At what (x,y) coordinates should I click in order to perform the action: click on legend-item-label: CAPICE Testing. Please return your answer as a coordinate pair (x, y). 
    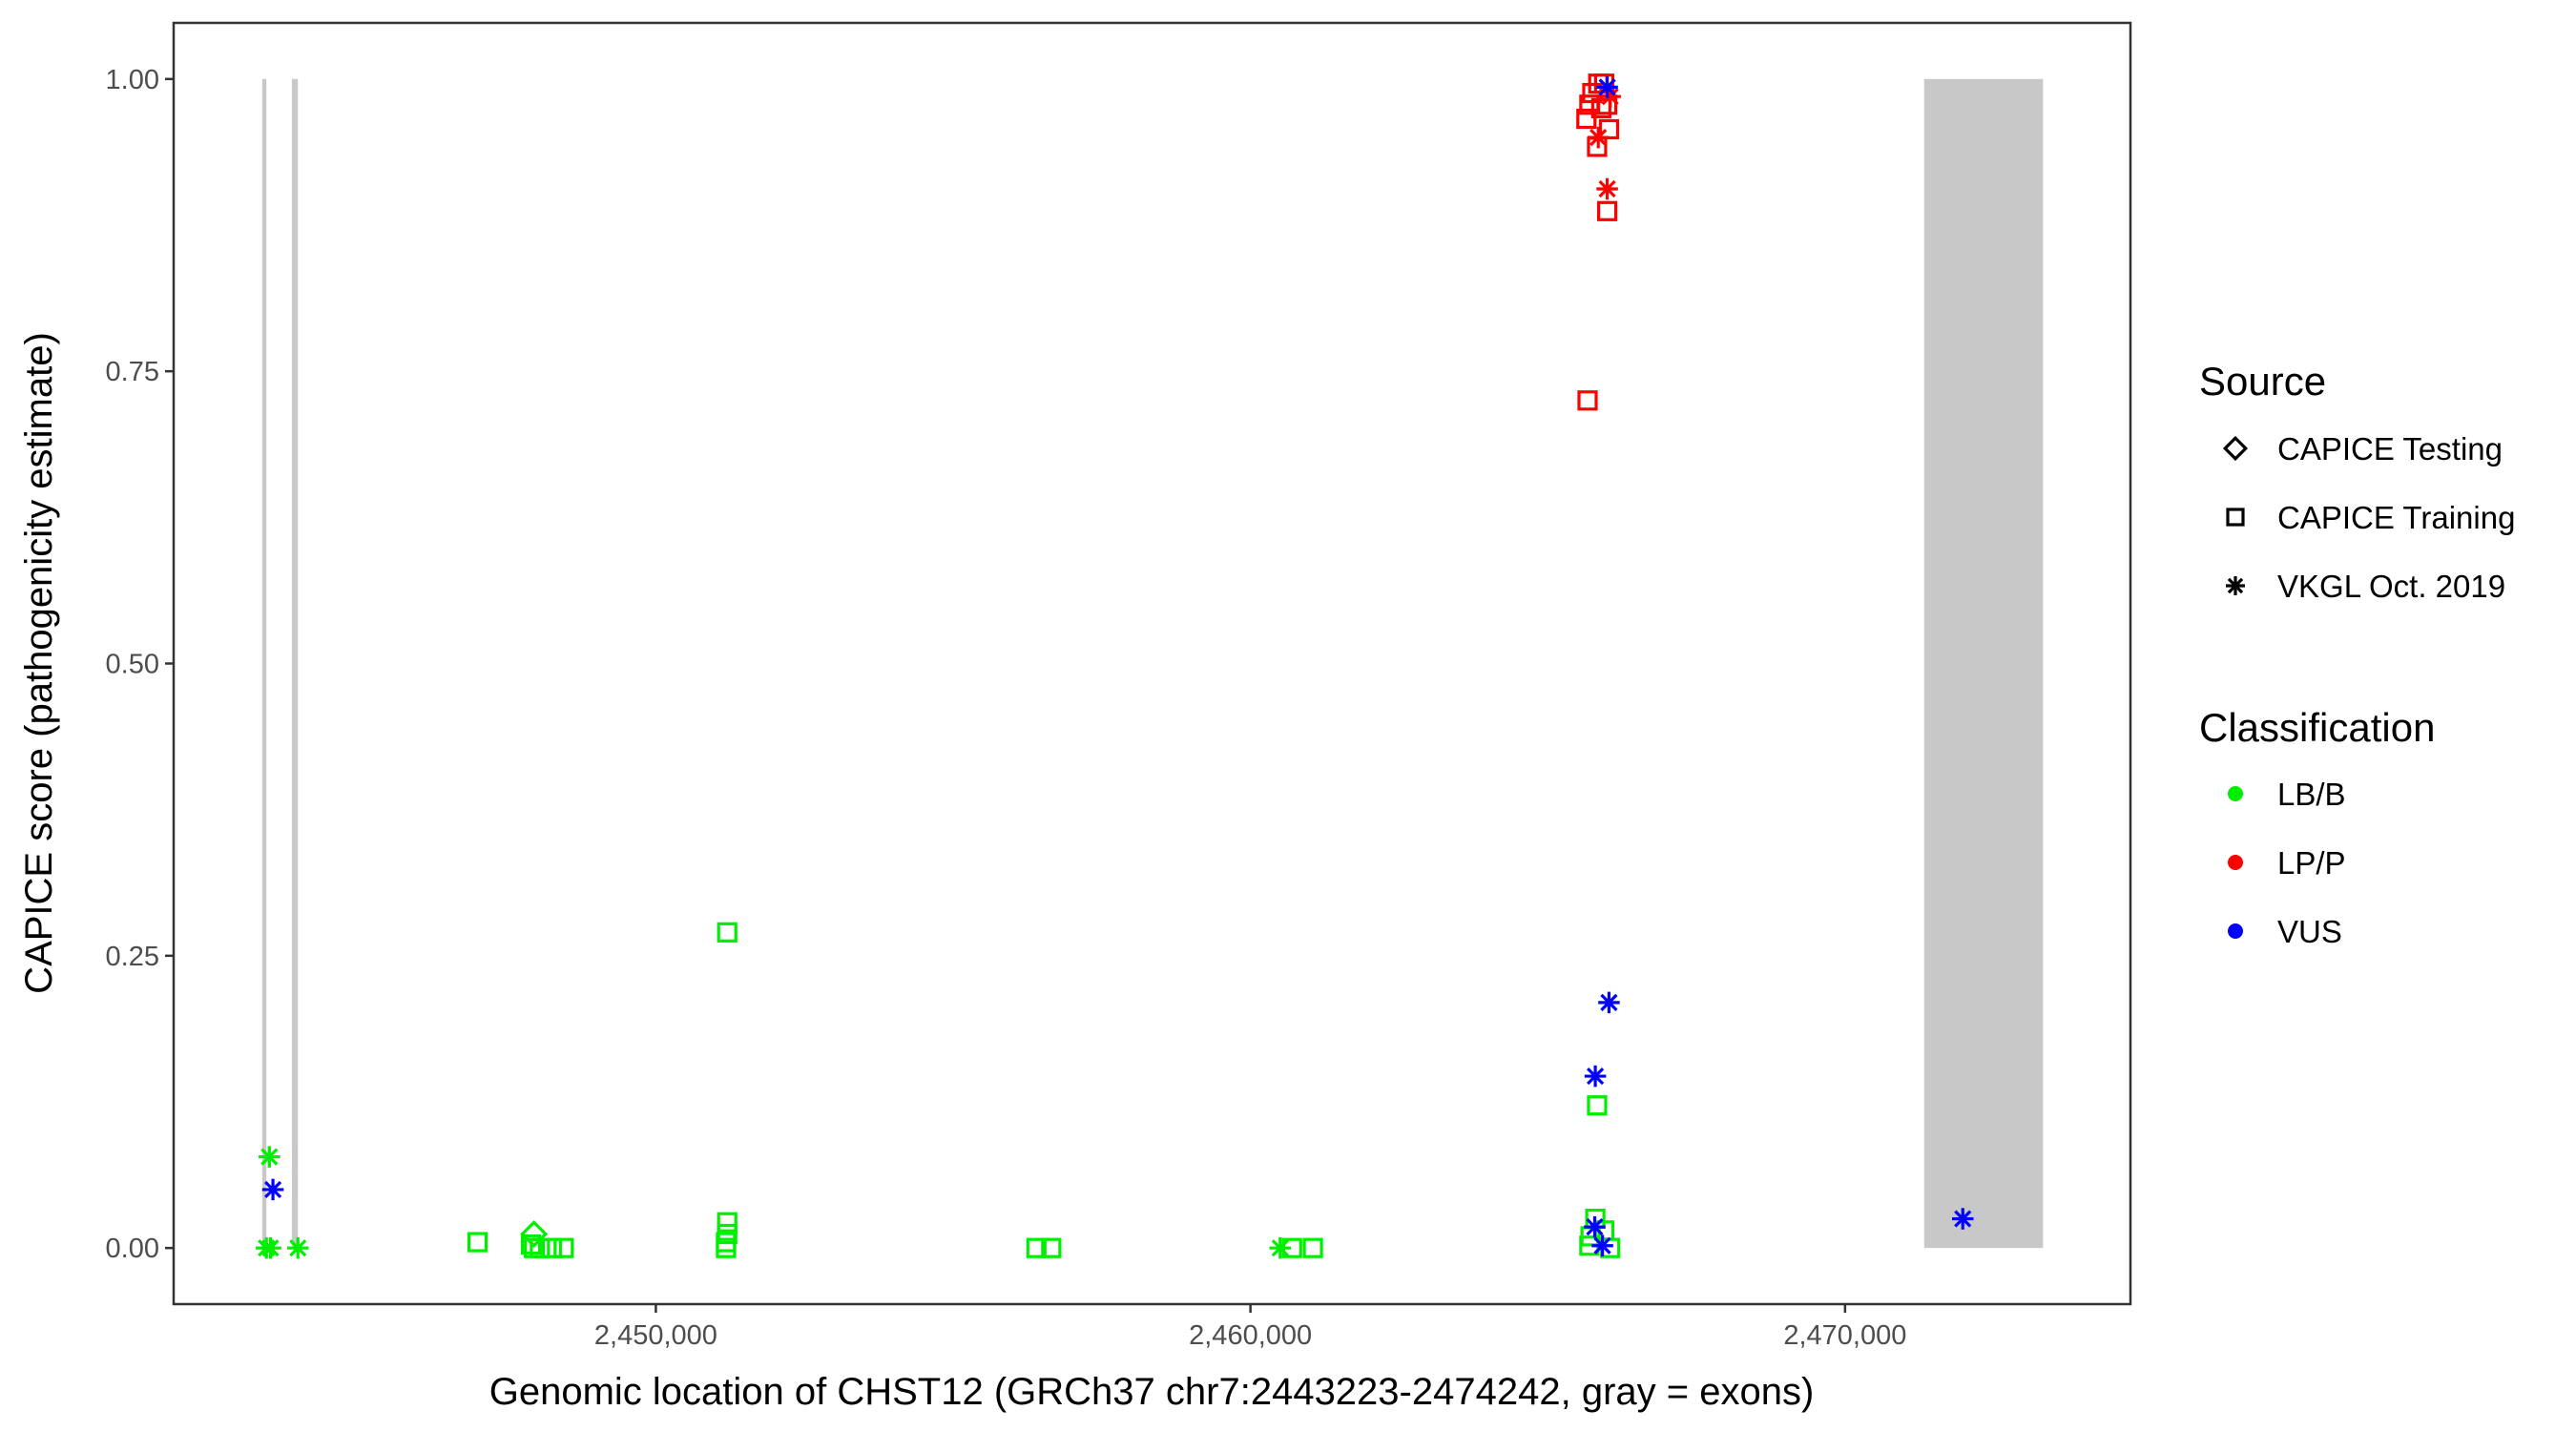
    Looking at the image, I should click on (2390, 449).